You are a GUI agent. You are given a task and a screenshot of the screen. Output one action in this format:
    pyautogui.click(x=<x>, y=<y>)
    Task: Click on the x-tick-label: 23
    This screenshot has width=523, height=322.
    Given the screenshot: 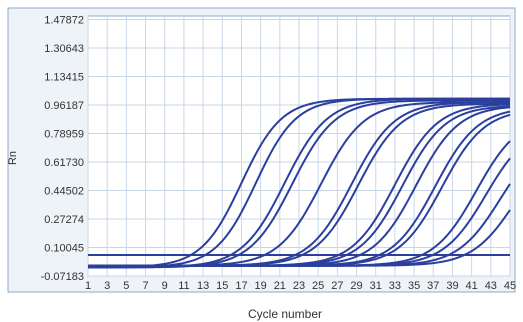 What is the action you would take?
    pyautogui.click(x=299, y=286)
    